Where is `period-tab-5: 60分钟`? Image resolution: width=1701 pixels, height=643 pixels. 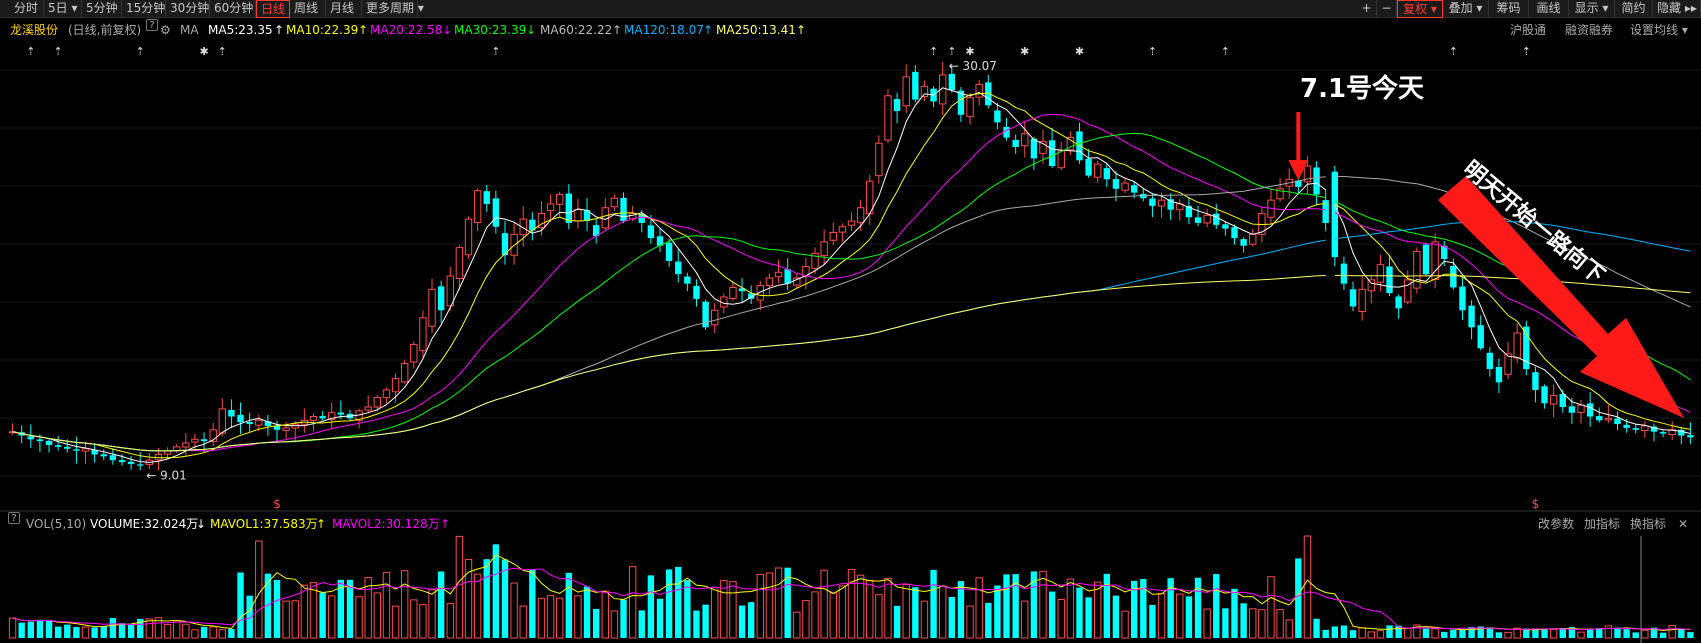
period-tab-5: 60分钟 is located at coordinates (233, 9).